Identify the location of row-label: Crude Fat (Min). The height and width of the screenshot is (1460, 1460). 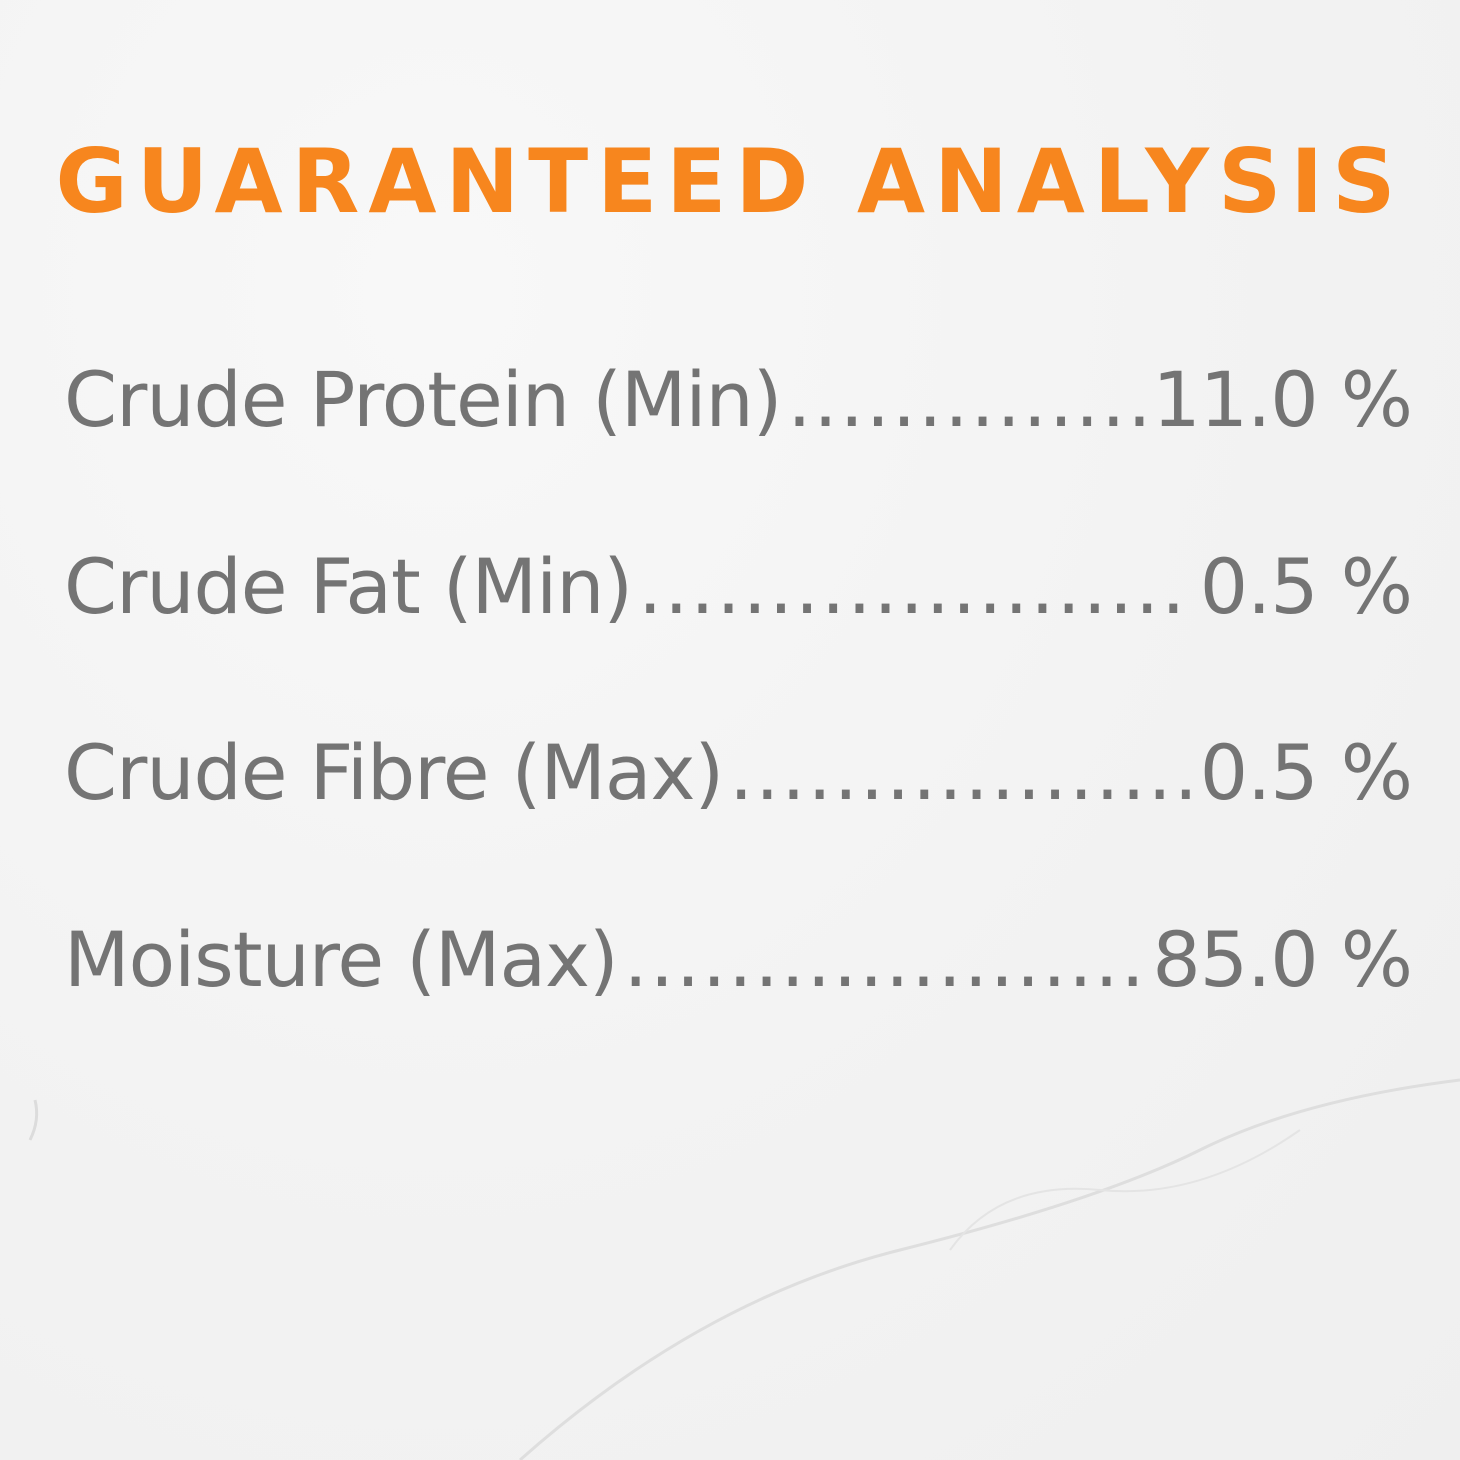
(348, 586).